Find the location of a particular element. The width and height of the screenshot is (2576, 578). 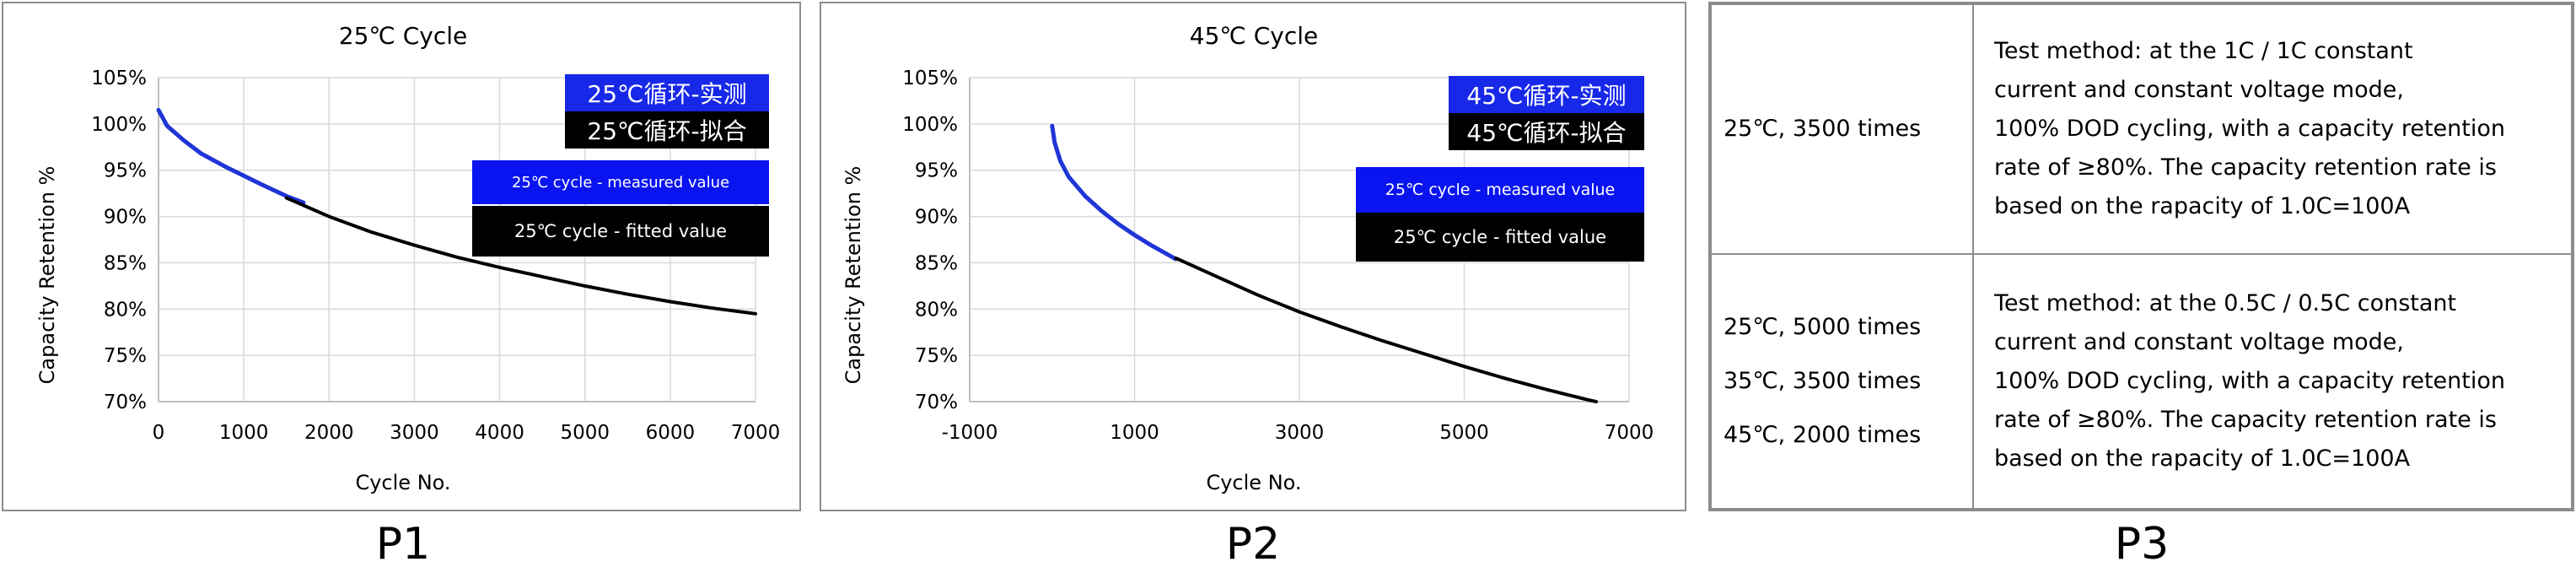

panel-label-p1: P1 is located at coordinates (403, 544).